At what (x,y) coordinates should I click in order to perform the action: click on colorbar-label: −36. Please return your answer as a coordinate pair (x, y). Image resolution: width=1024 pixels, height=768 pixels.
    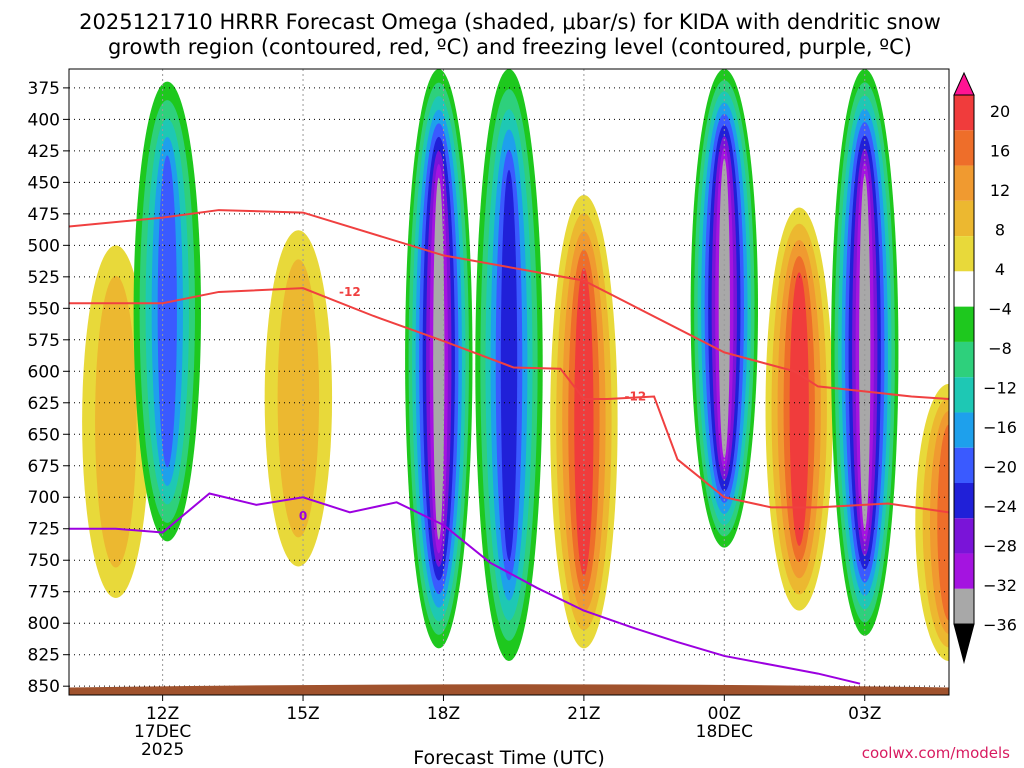
    Looking at the image, I should click on (1000, 625).